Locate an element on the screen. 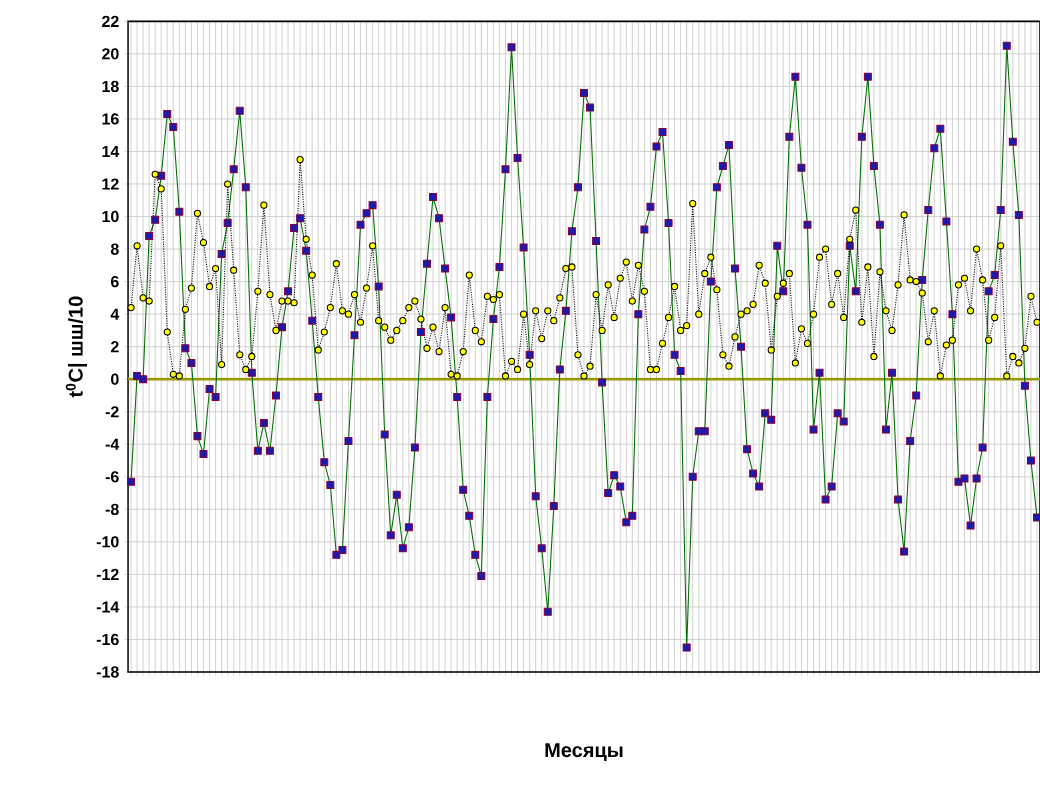  y-tick-label: -12 is located at coordinates (107, 574).